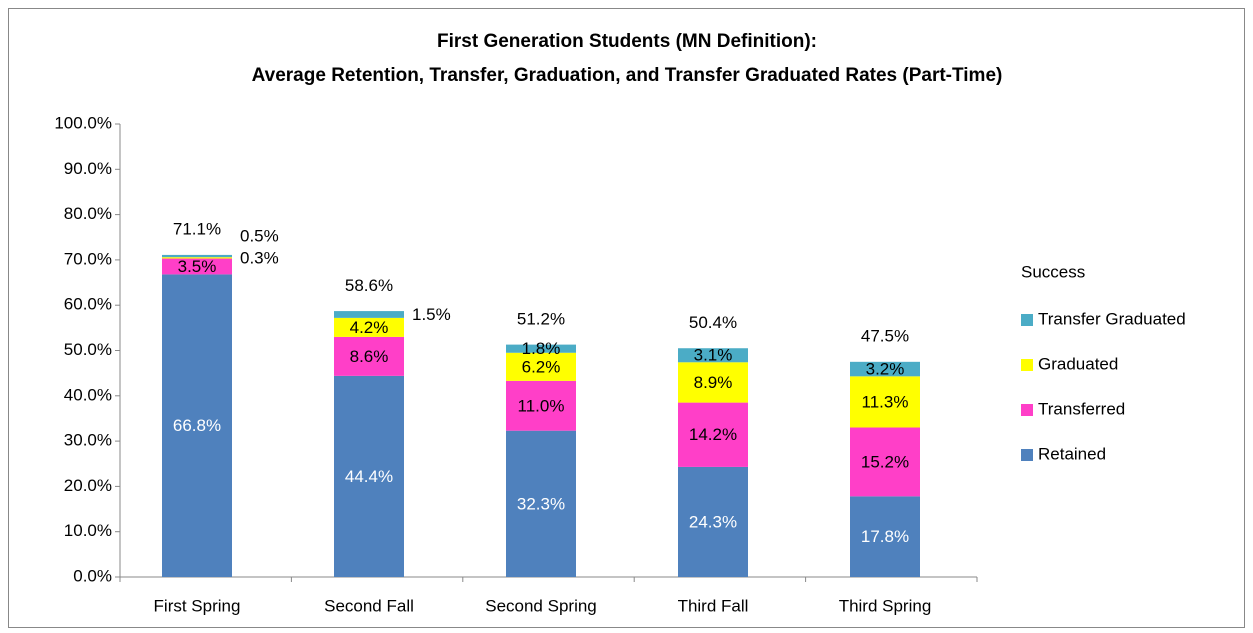 The width and height of the screenshot is (1253, 633). I want to click on total-label: 58.6%, so click(369, 285).